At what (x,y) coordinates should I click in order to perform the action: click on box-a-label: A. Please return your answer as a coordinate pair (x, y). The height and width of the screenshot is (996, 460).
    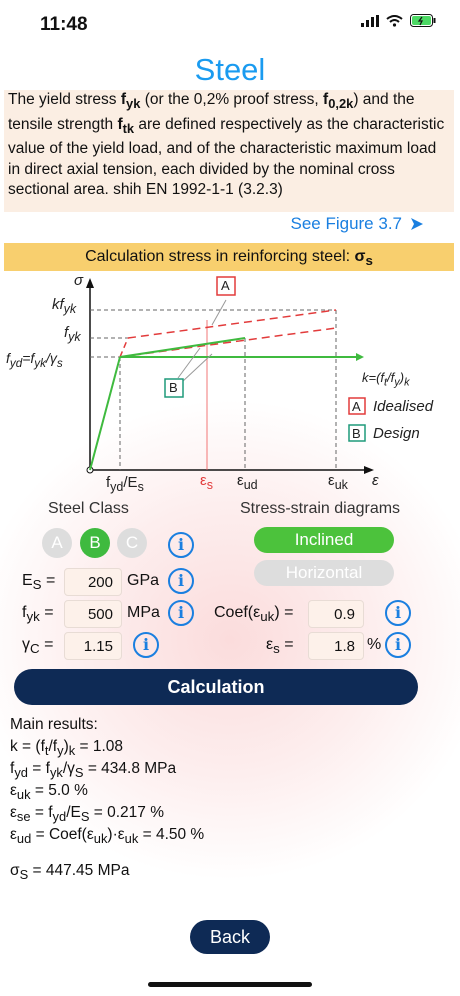
    Looking at the image, I should click on (225, 285).